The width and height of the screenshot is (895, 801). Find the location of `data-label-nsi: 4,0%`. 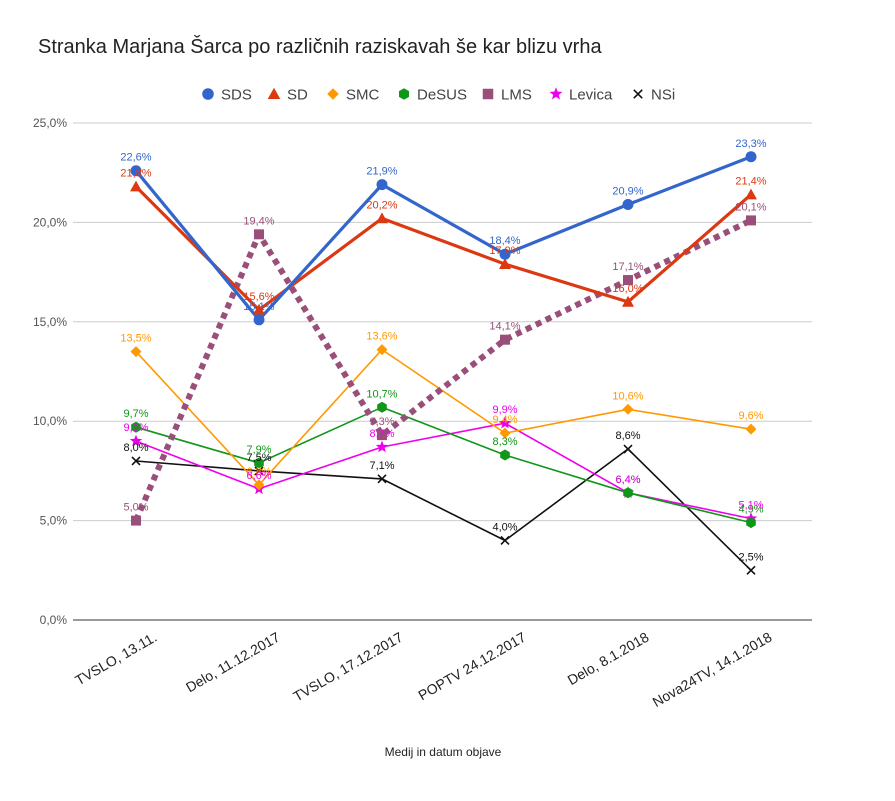

data-label-nsi: 4,0% is located at coordinates (504, 527).